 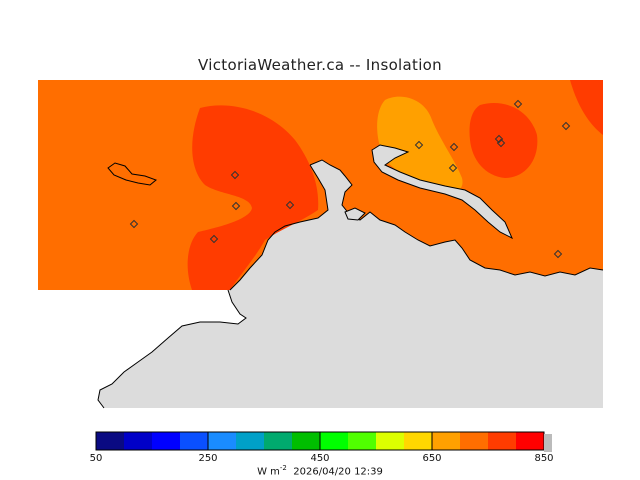 I want to click on coastline-main, so click(x=456, y=218).